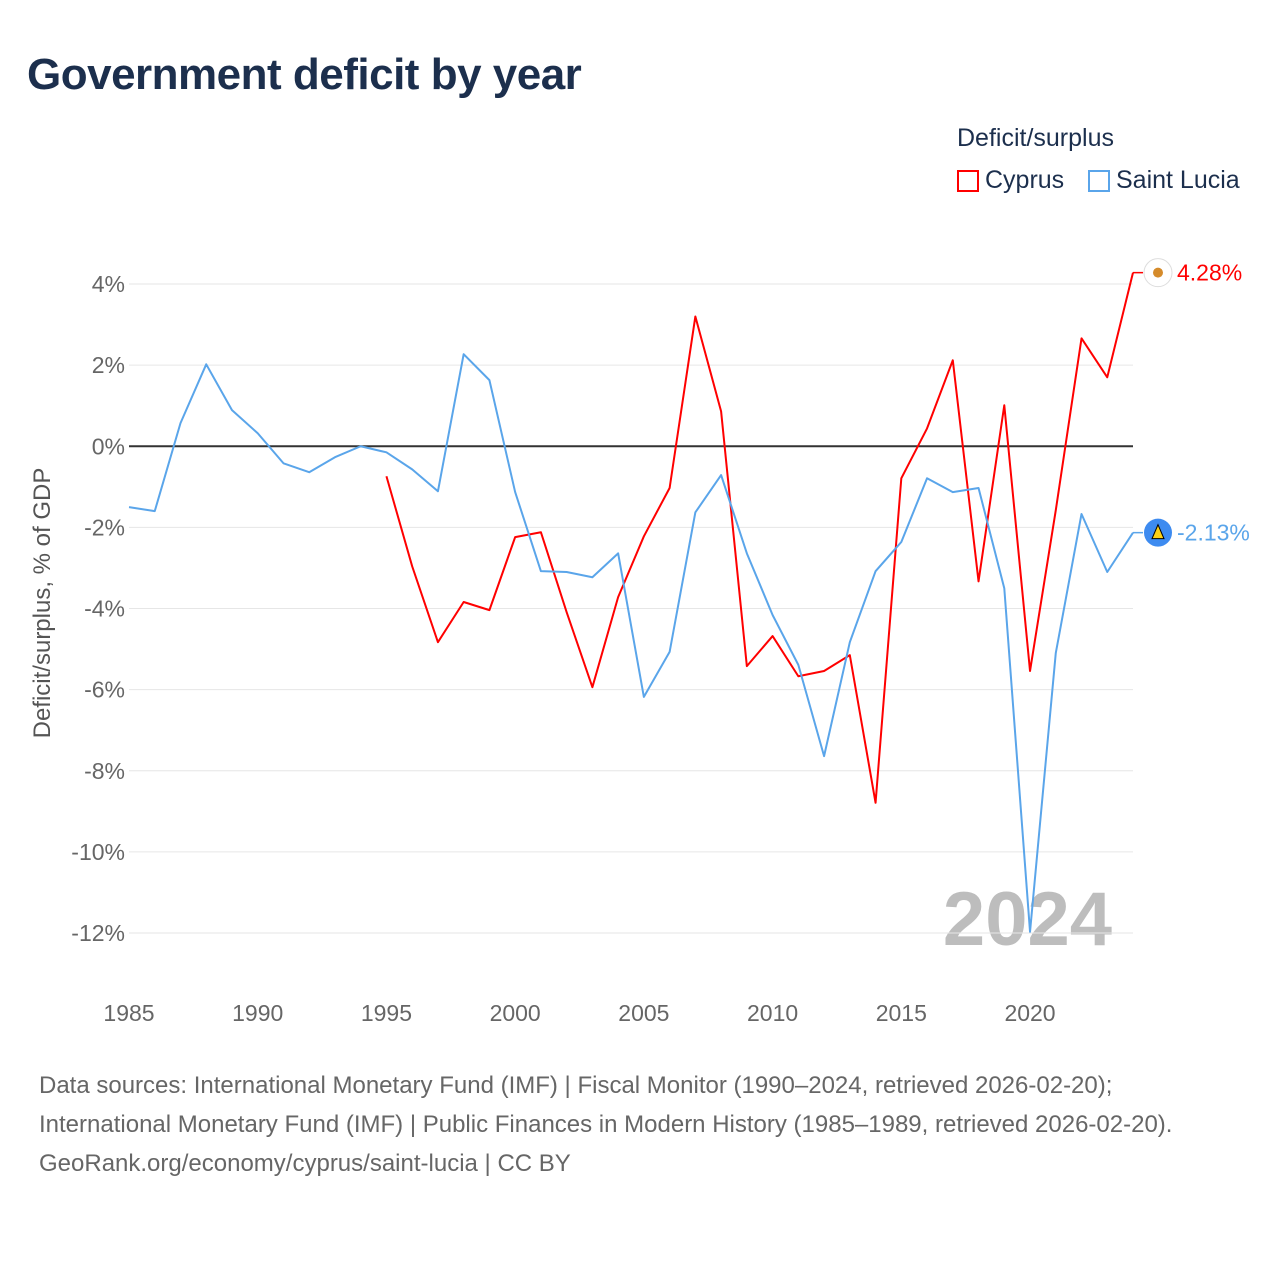 The width and height of the screenshot is (1280, 1280). What do you see at coordinates (104, 771) in the screenshot?
I see `y-tick-label: -8%` at bounding box center [104, 771].